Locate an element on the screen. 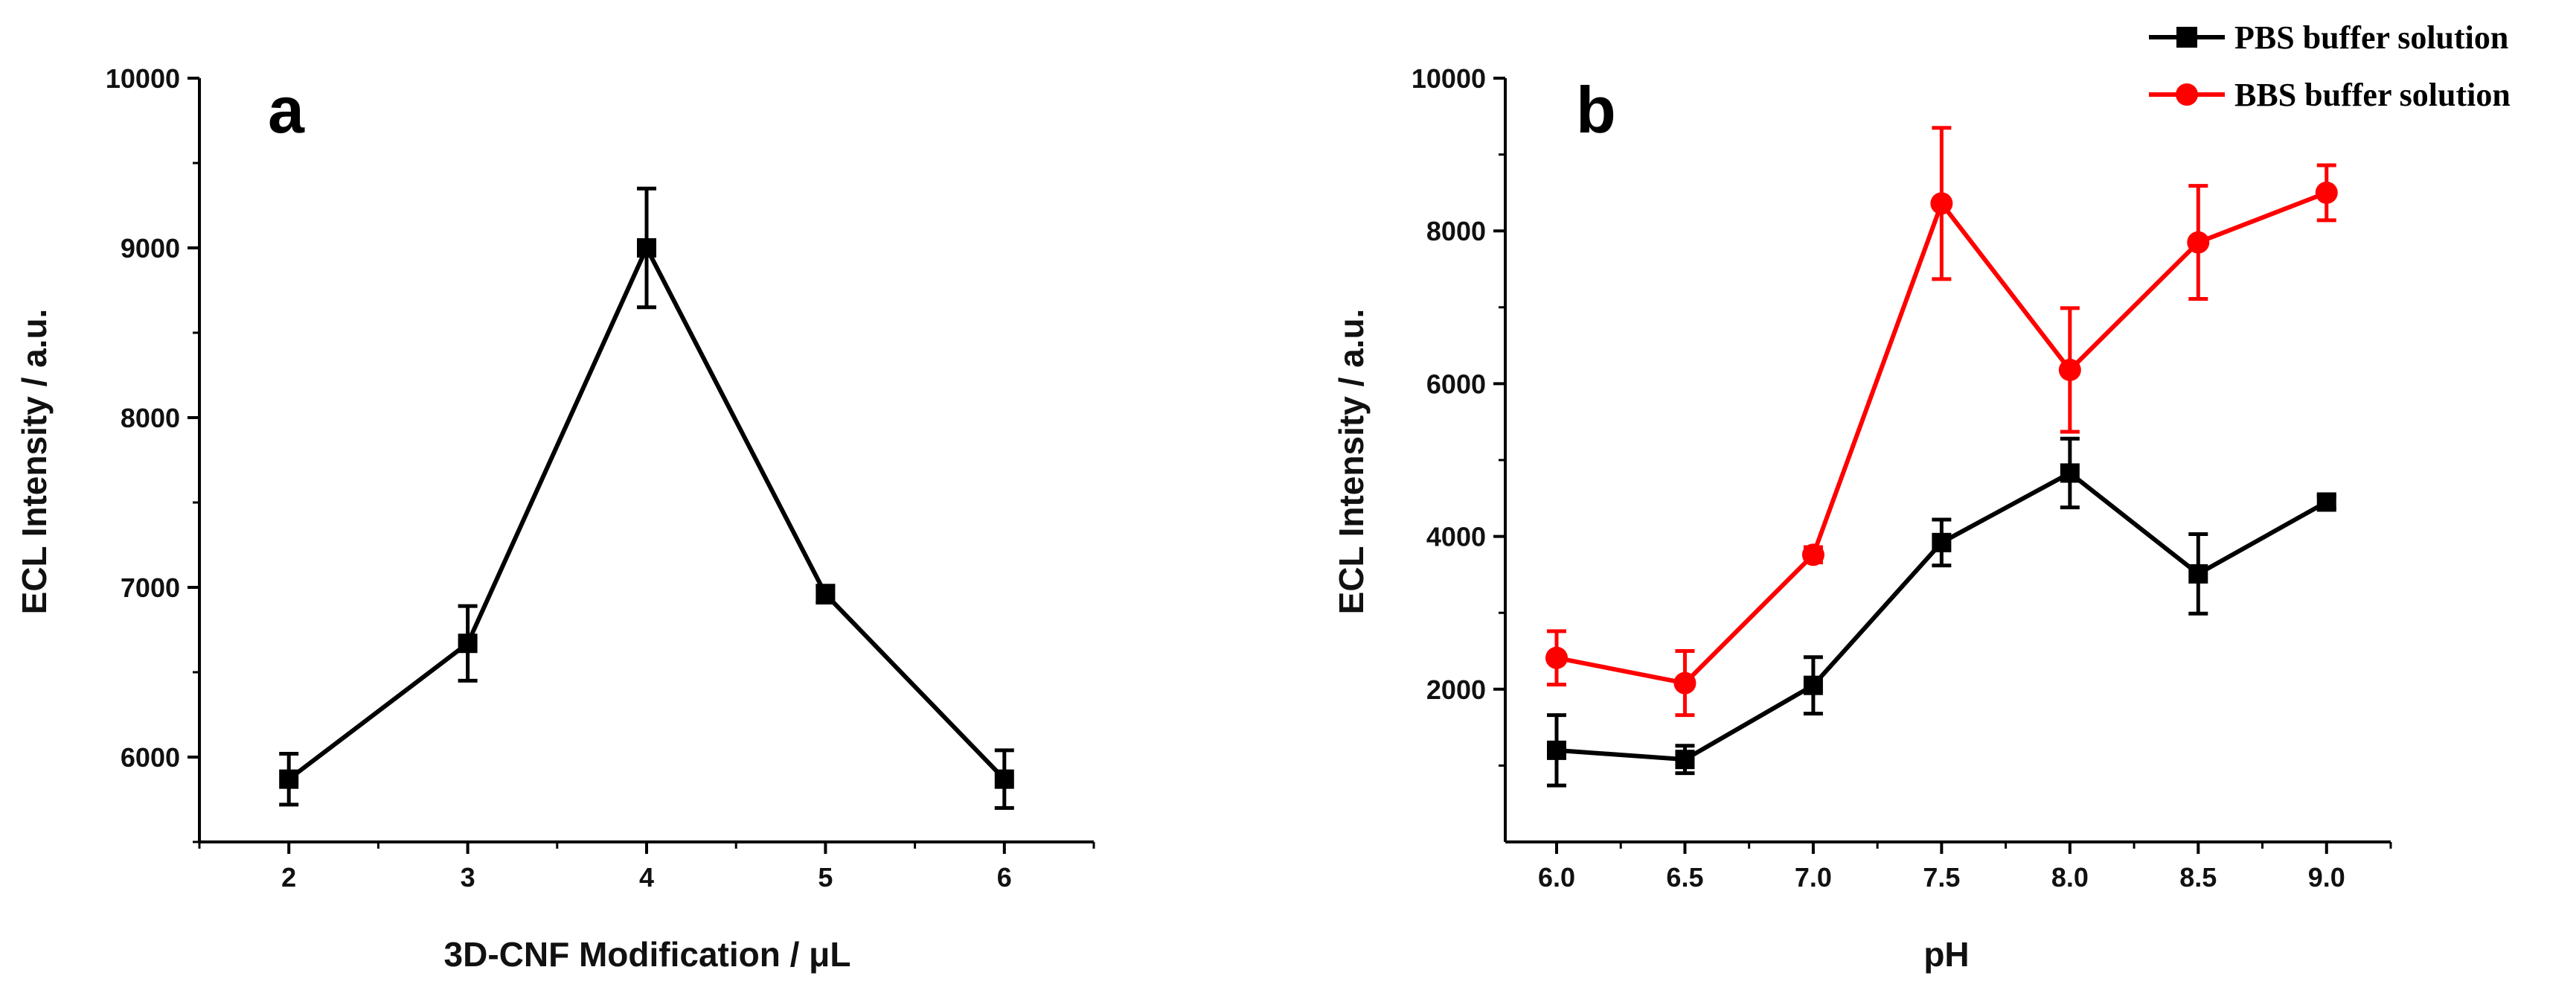  panel-a-y-tick-label: 8000 is located at coordinates (150, 418).